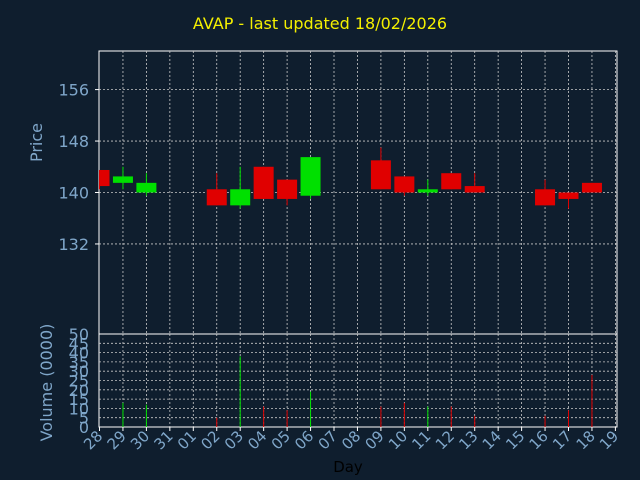 The width and height of the screenshot is (640, 480). What do you see at coordinates (257, 440) in the screenshot?
I see `x-tick-label: 04` at bounding box center [257, 440].